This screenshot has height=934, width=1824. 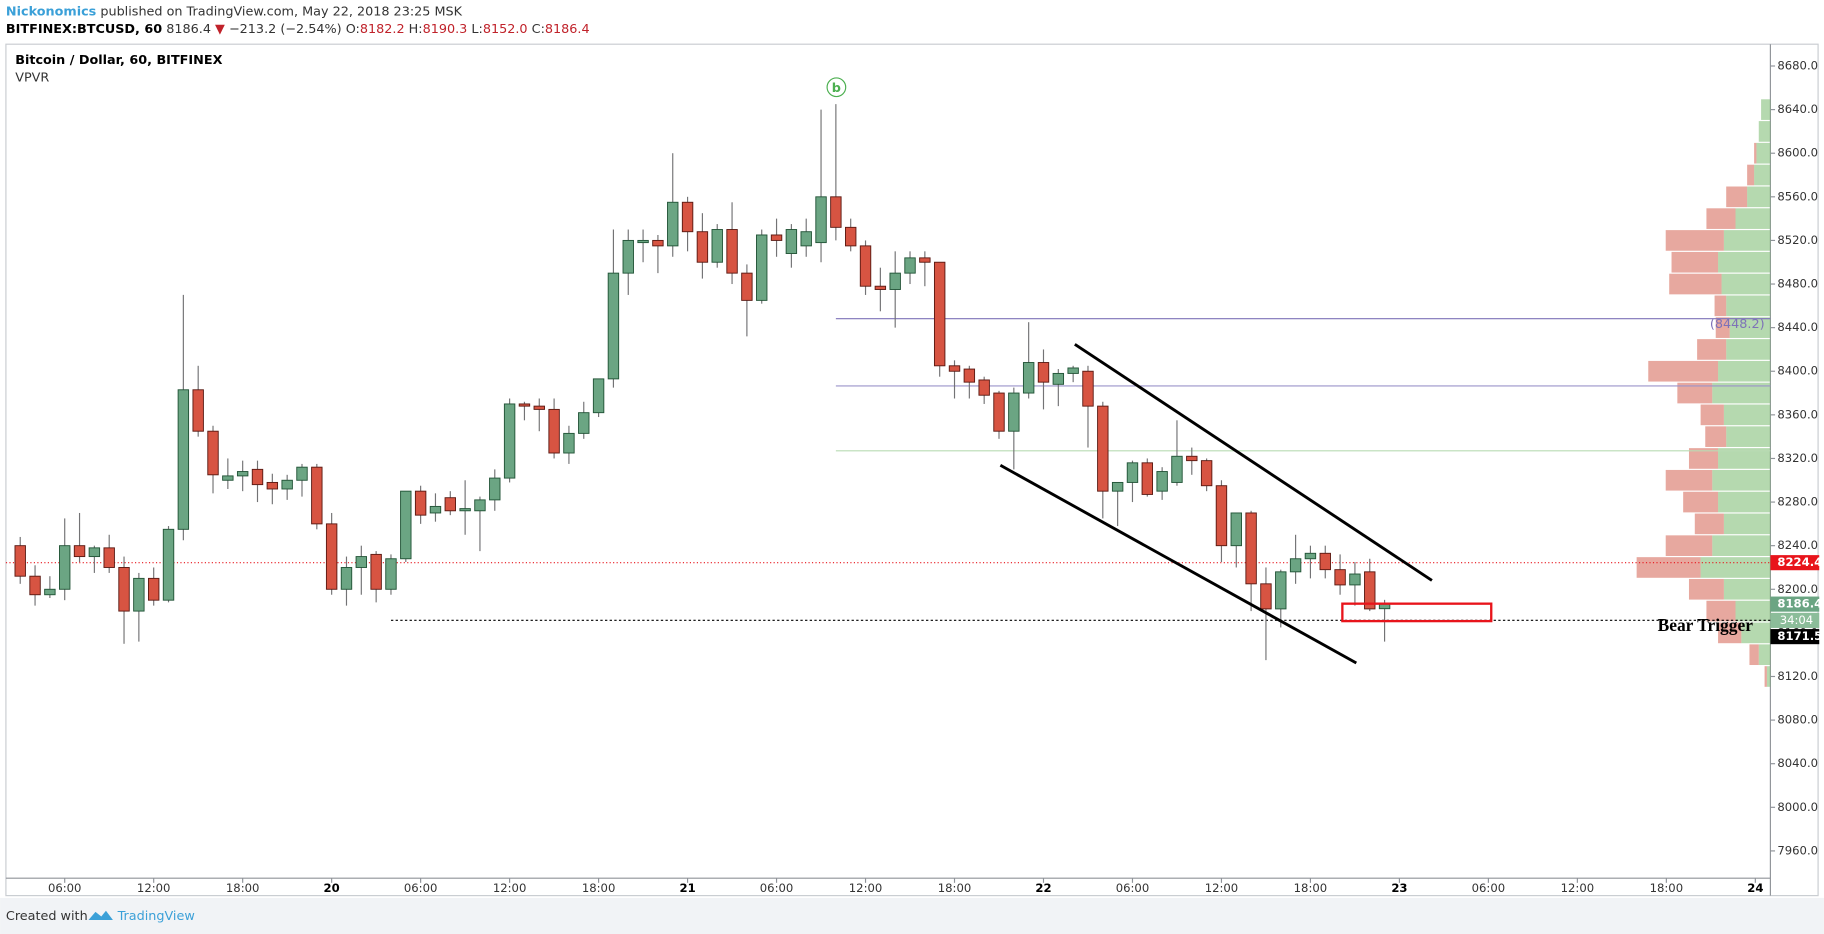 What do you see at coordinates (836, 87) in the screenshot?
I see `wave-circle` at bounding box center [836, 87].